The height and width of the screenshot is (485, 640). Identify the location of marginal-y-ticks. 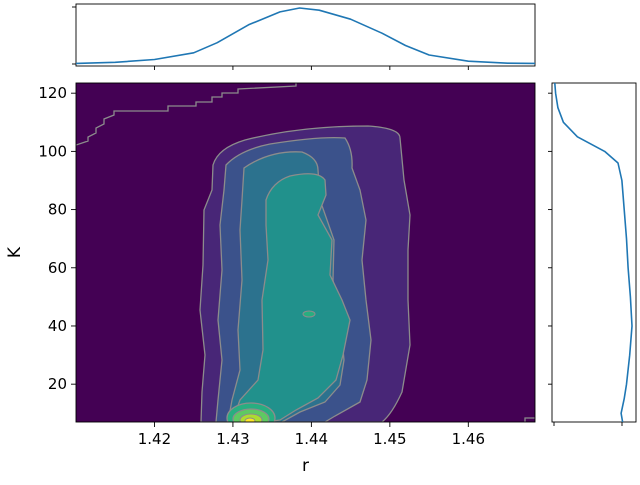
(585, 259).